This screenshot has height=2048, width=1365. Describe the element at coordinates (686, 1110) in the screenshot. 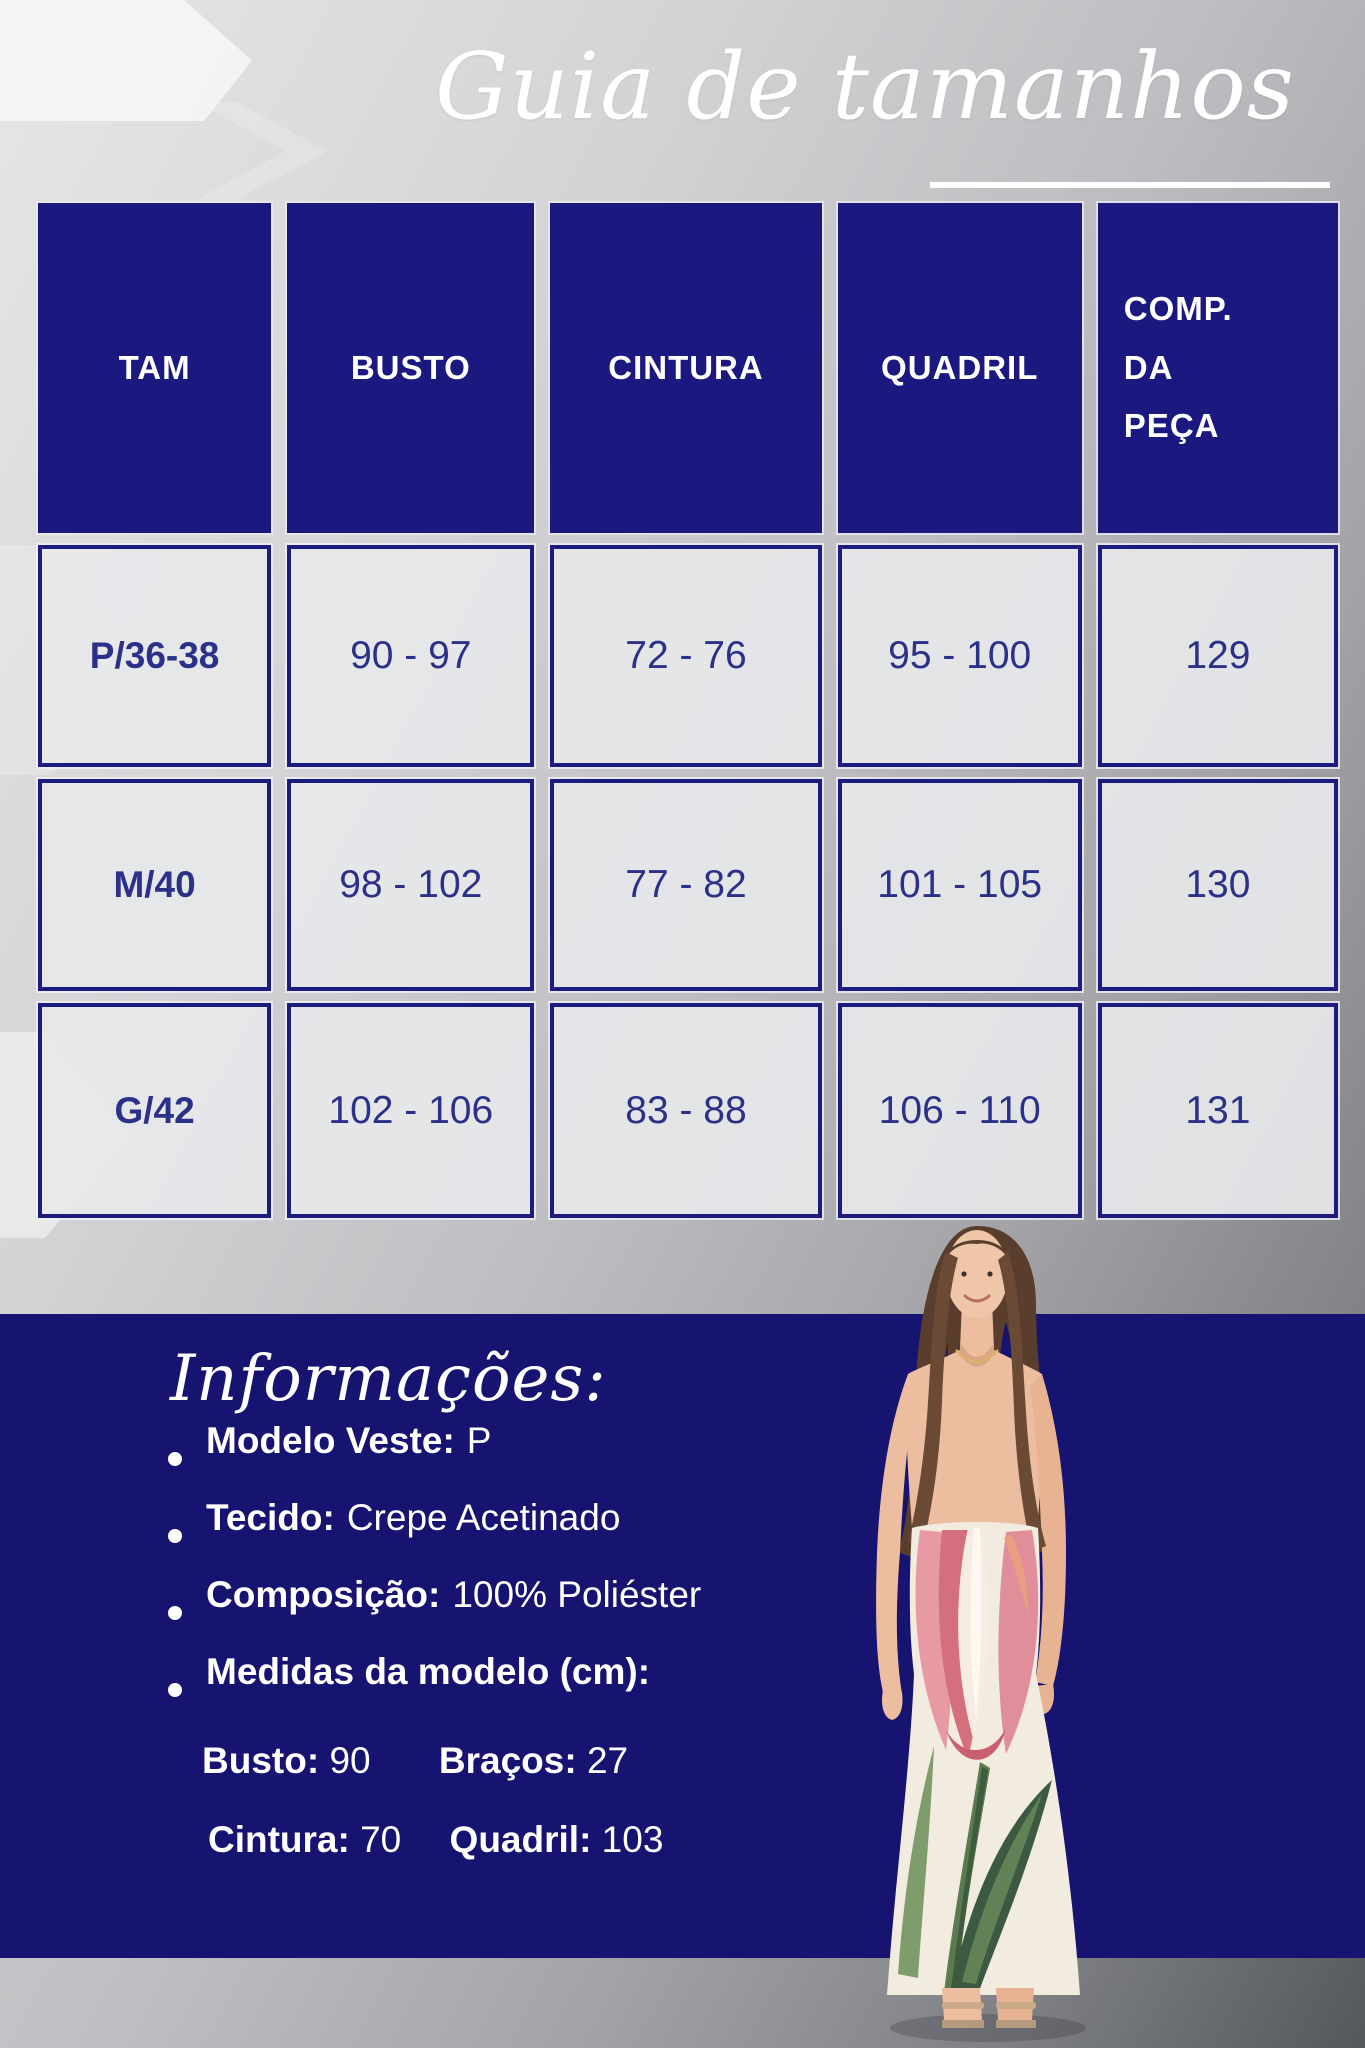

I see `table-cell: 83 - 88` at that location.